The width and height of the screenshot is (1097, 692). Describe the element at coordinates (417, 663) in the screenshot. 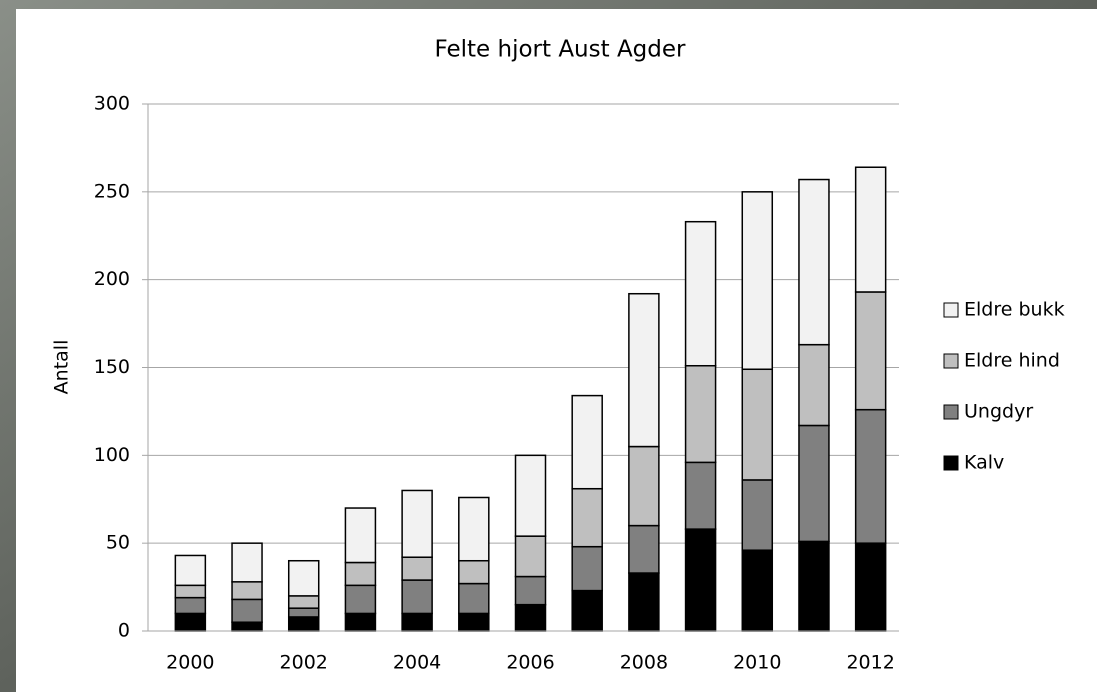

I see `x-tick-label: 2004` at that location.